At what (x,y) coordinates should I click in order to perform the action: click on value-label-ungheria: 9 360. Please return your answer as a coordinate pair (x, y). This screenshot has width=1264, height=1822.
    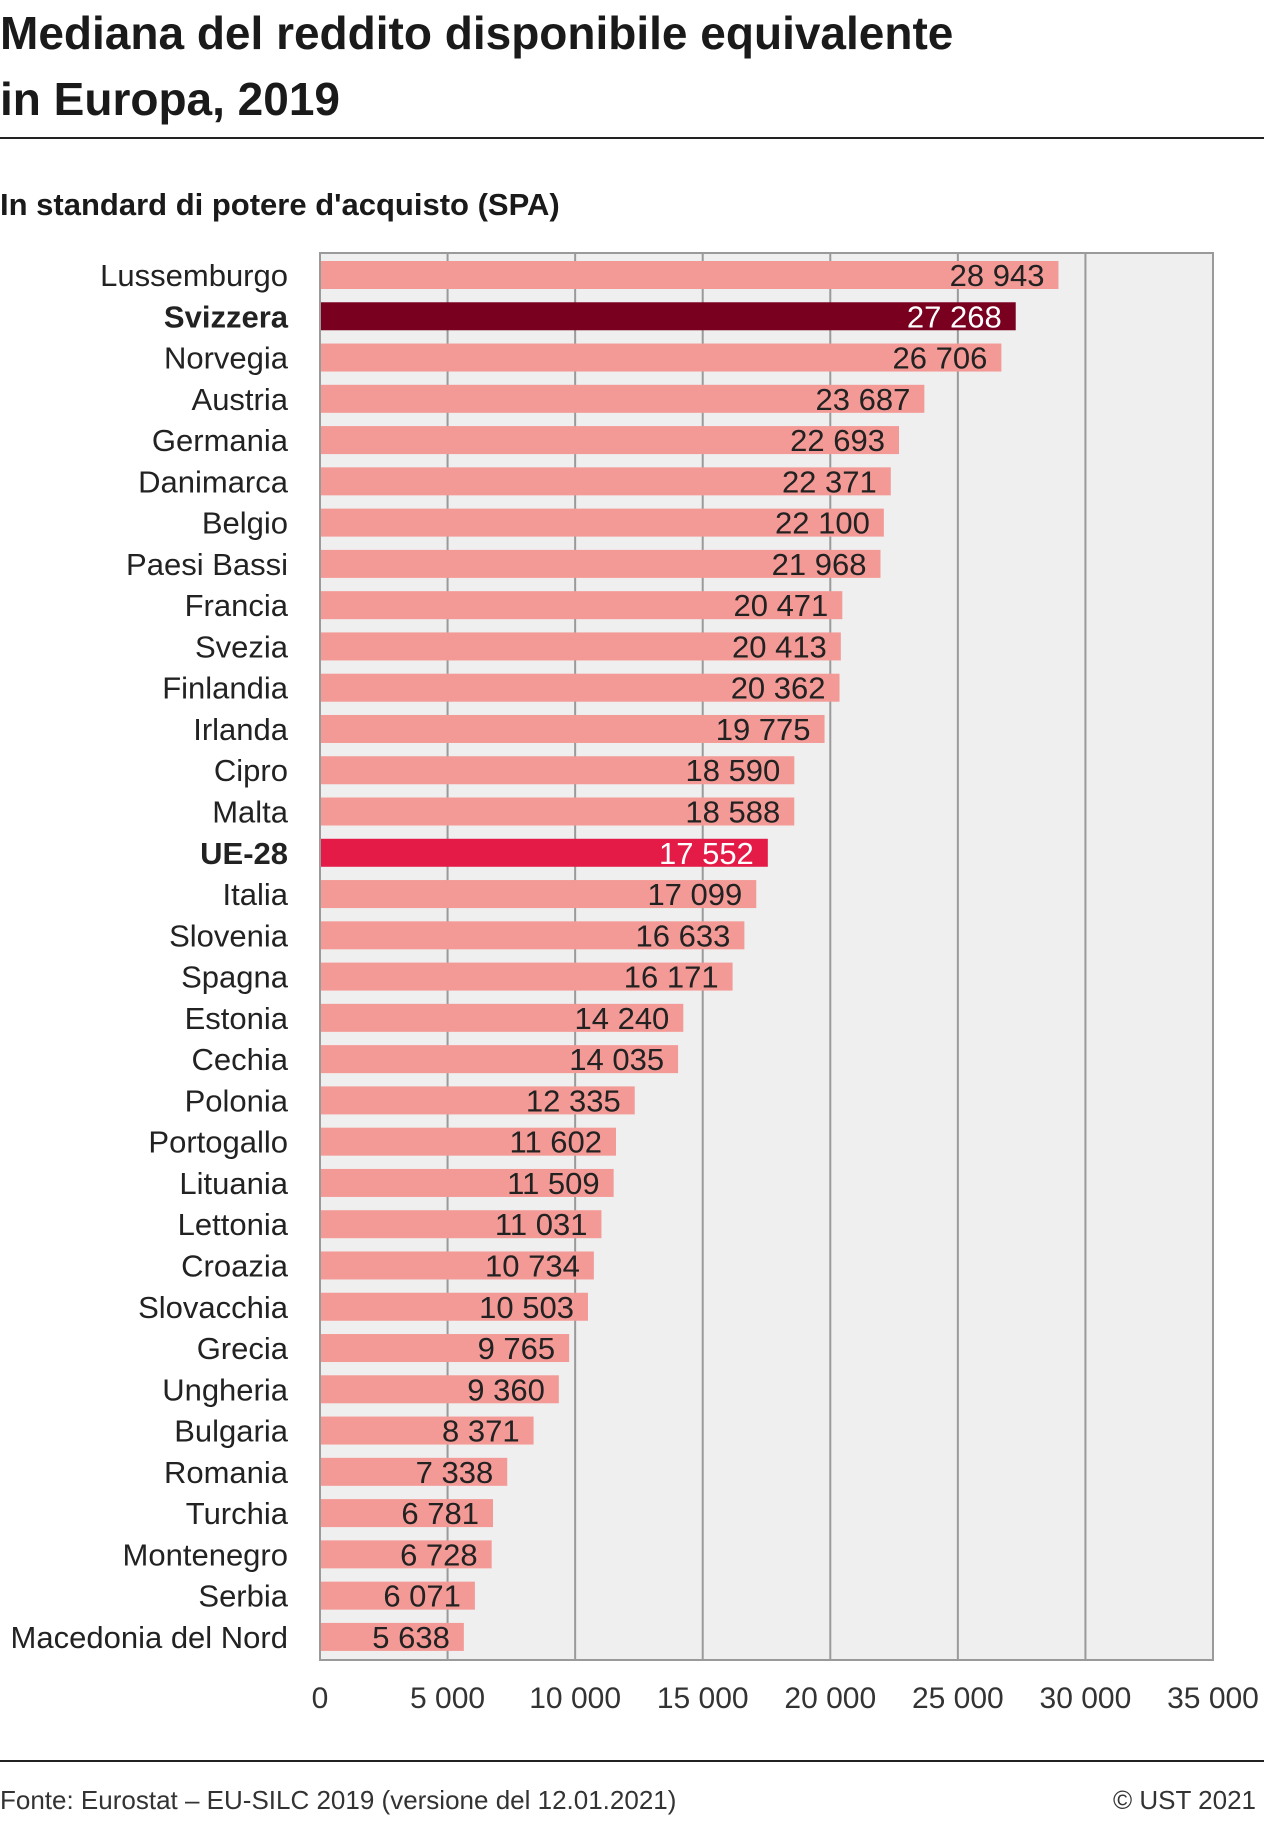
    Looking at the image, I should click on (506, 1389).